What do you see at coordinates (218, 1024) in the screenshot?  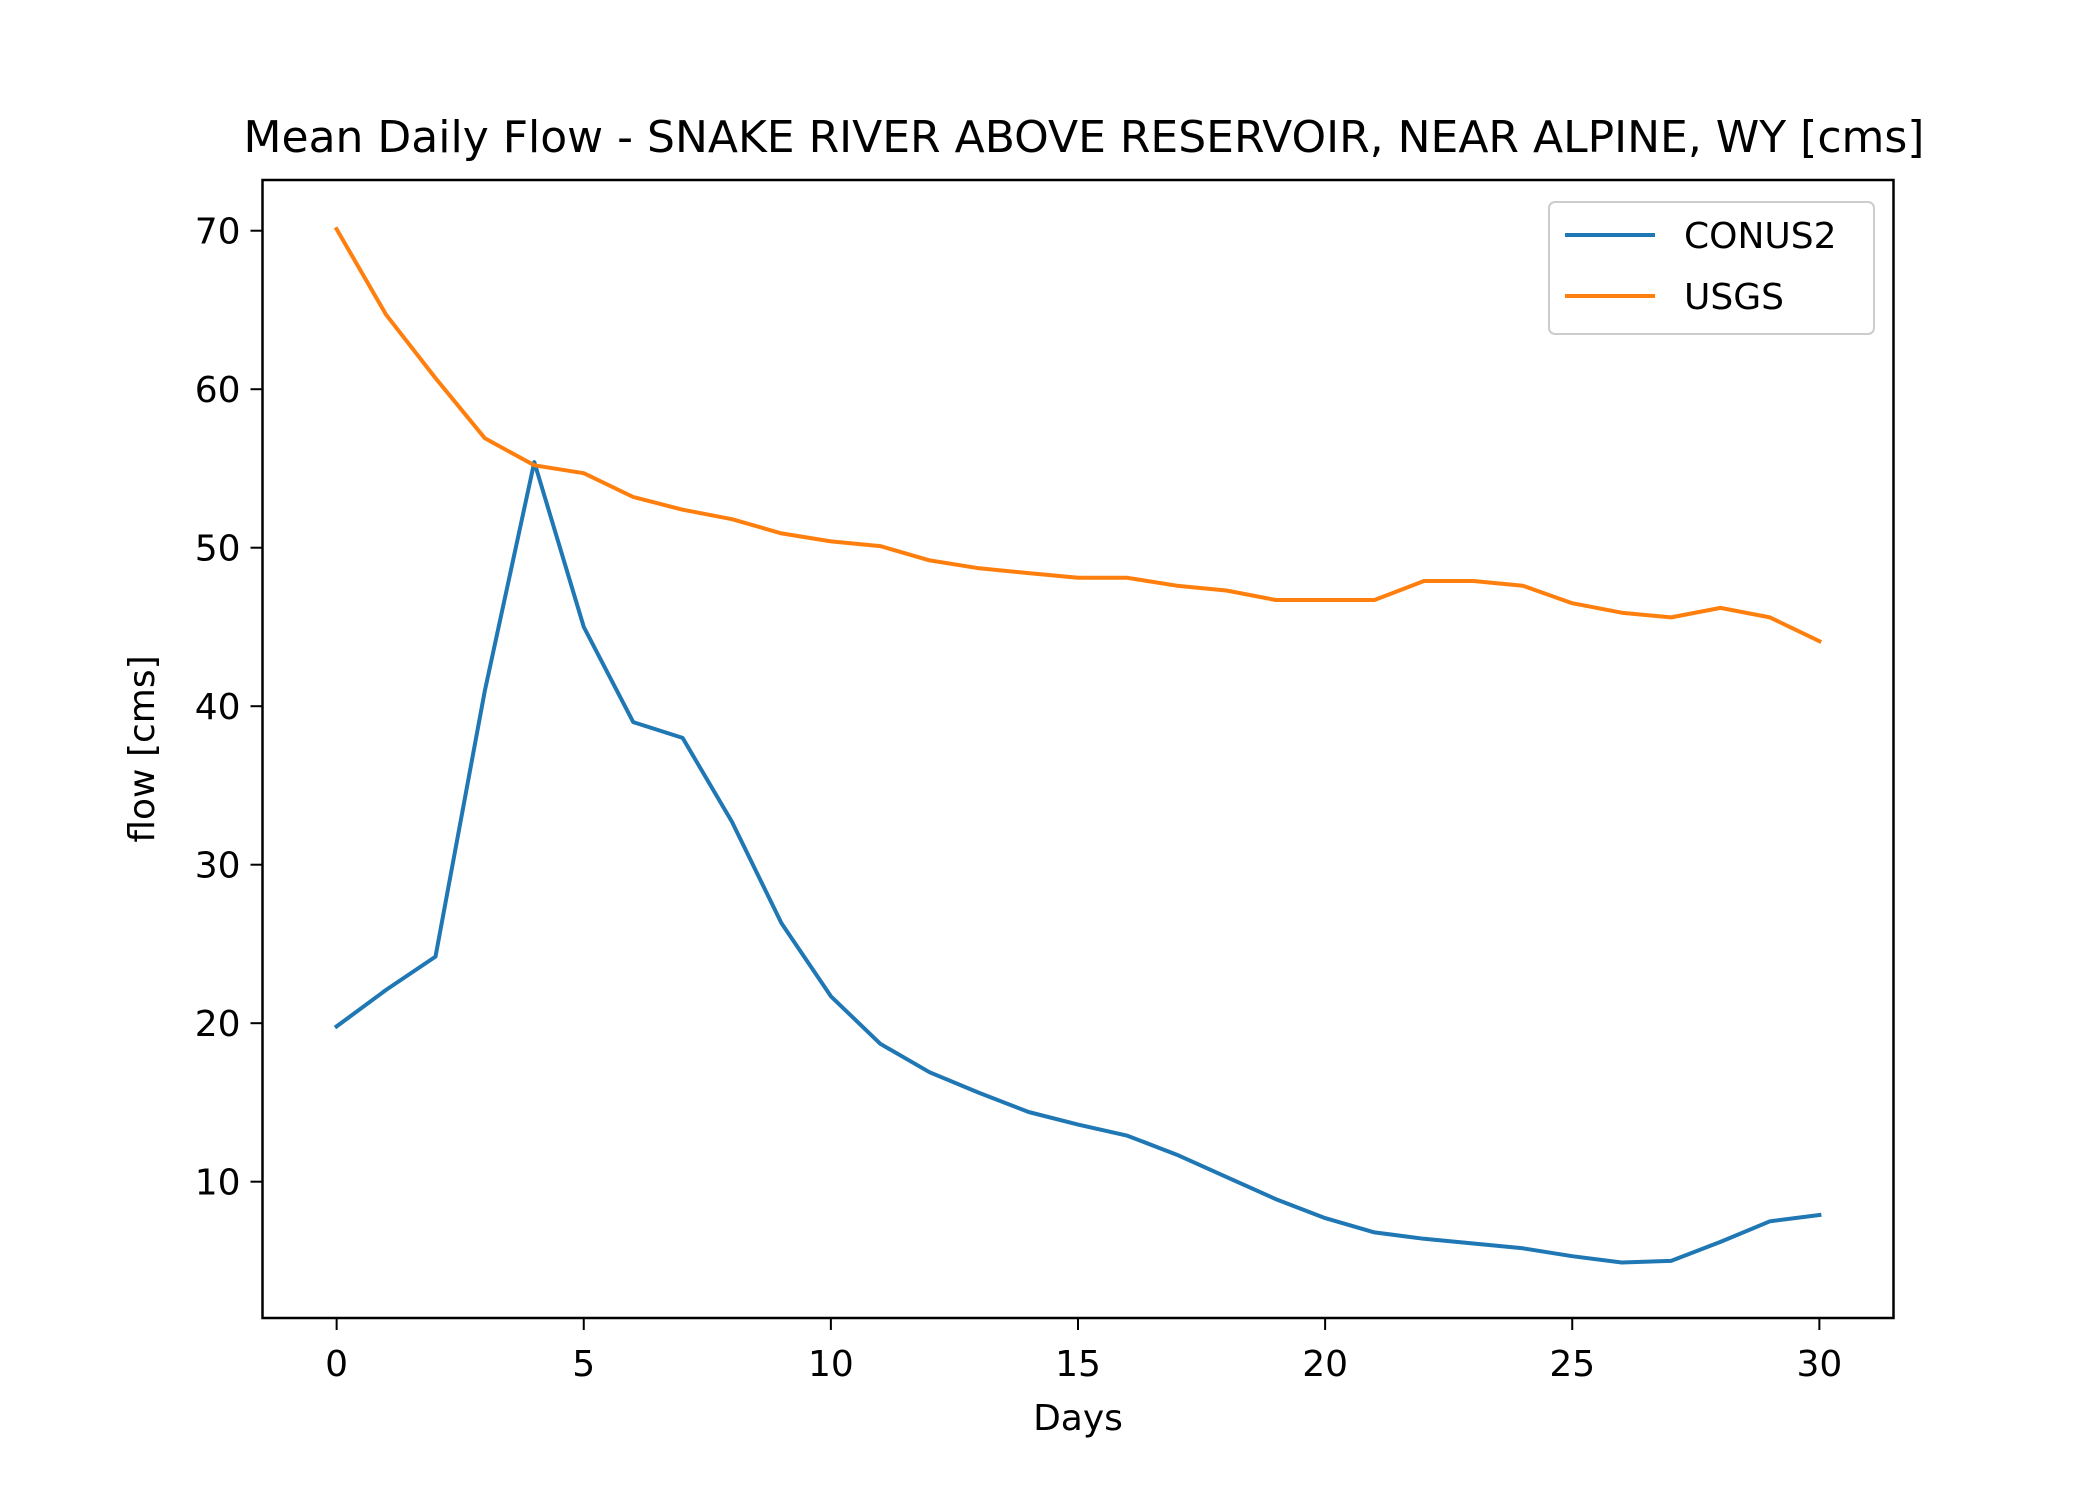 I see `y-tick-label: 20` at bounding box center [218, 1024].